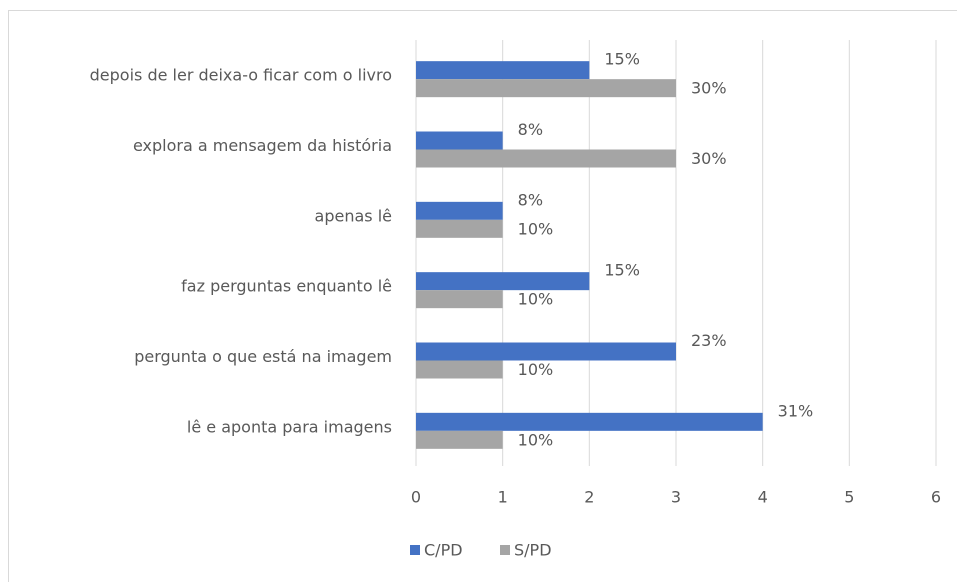  What do you see at coordinates (849, 497) in the screenshot?
I see `x-tick-label: 5` at bounding box center [849, 497].